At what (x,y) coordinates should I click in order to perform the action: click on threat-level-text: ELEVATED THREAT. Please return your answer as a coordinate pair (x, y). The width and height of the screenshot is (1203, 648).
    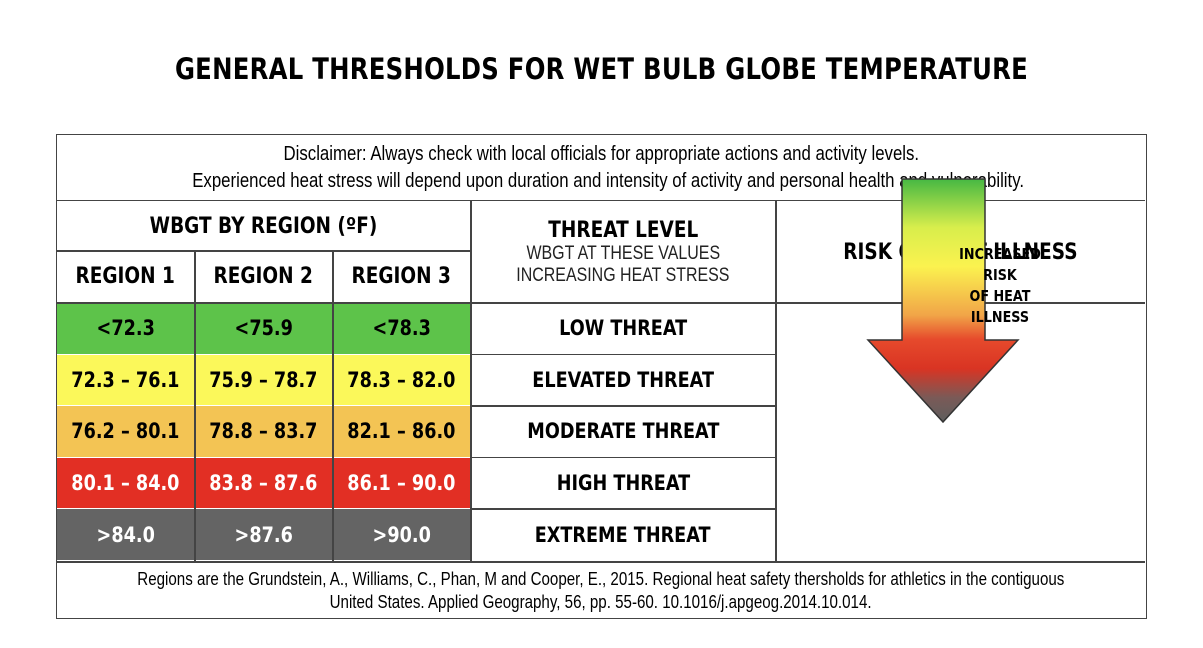
    Looking at the image, I should click on (623, 379).